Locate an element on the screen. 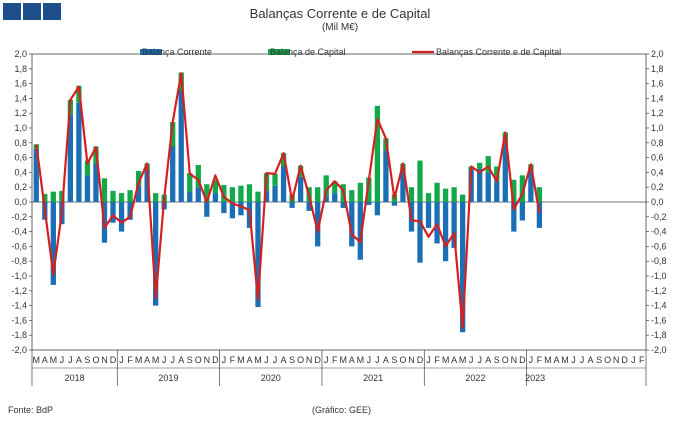 This screenshot has width=680, height=421. y-tick-label-left: -0,8 is located at coordinates (19, 261).